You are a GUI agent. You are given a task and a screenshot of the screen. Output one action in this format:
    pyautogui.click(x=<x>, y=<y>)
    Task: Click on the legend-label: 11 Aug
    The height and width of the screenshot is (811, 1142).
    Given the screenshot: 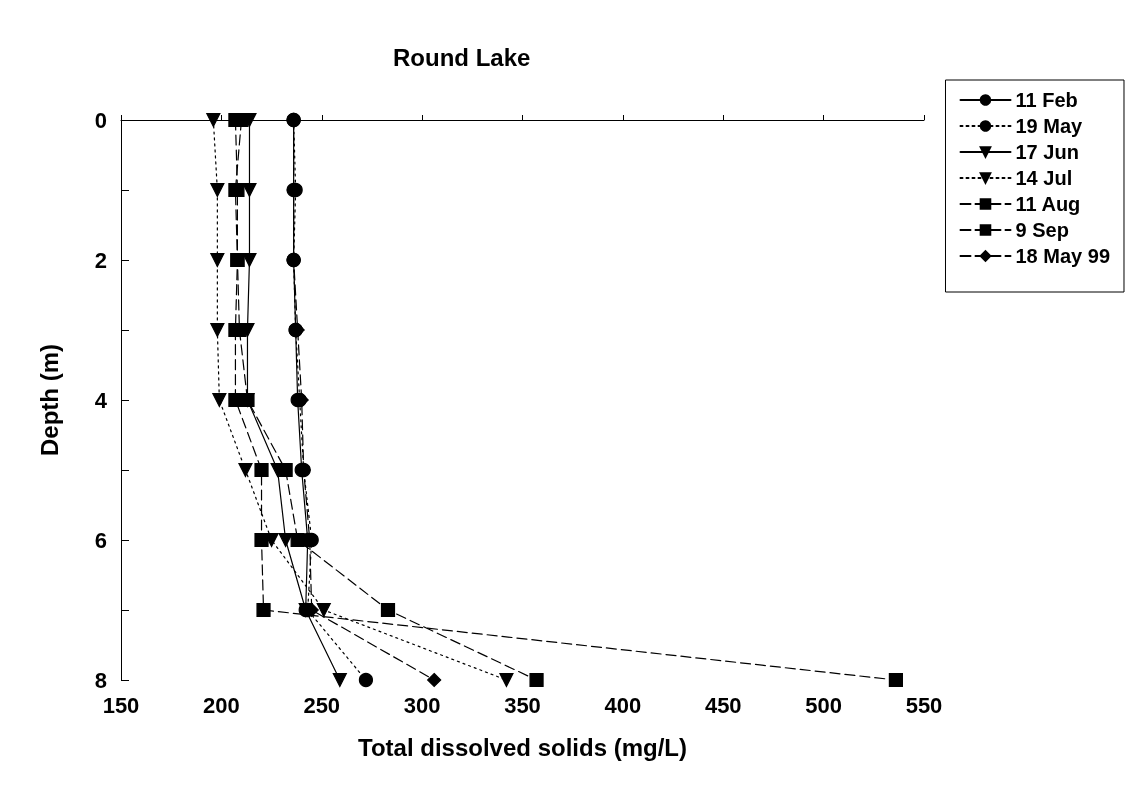 What is the action you would take?
    pyautogui.click(x=1048, y=204)
    